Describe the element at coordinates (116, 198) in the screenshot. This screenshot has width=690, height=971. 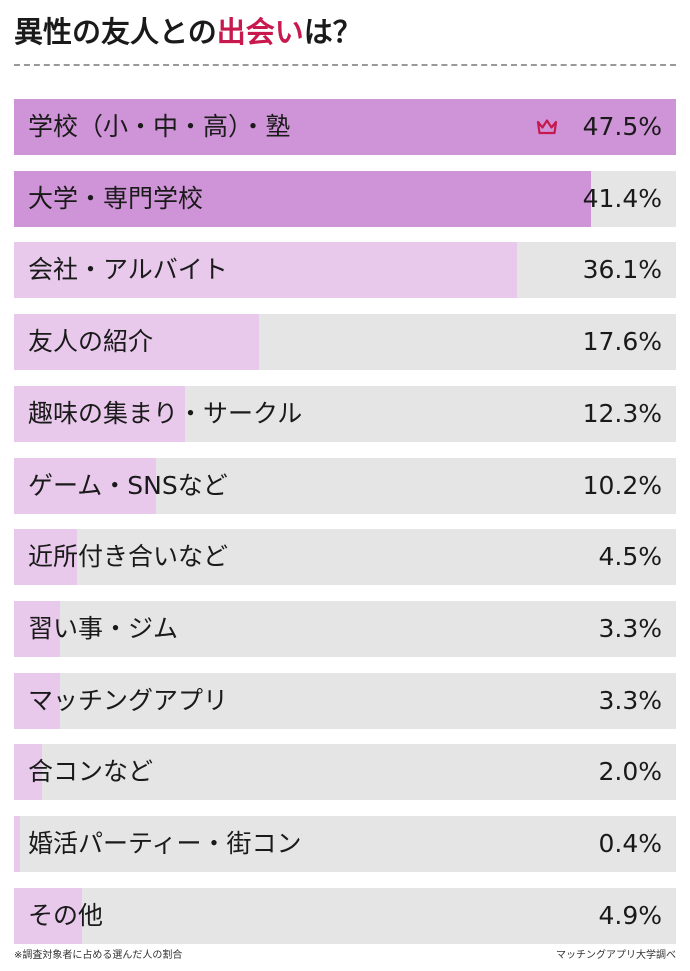
I see `bar-label: 大学・専門学校` at that location.